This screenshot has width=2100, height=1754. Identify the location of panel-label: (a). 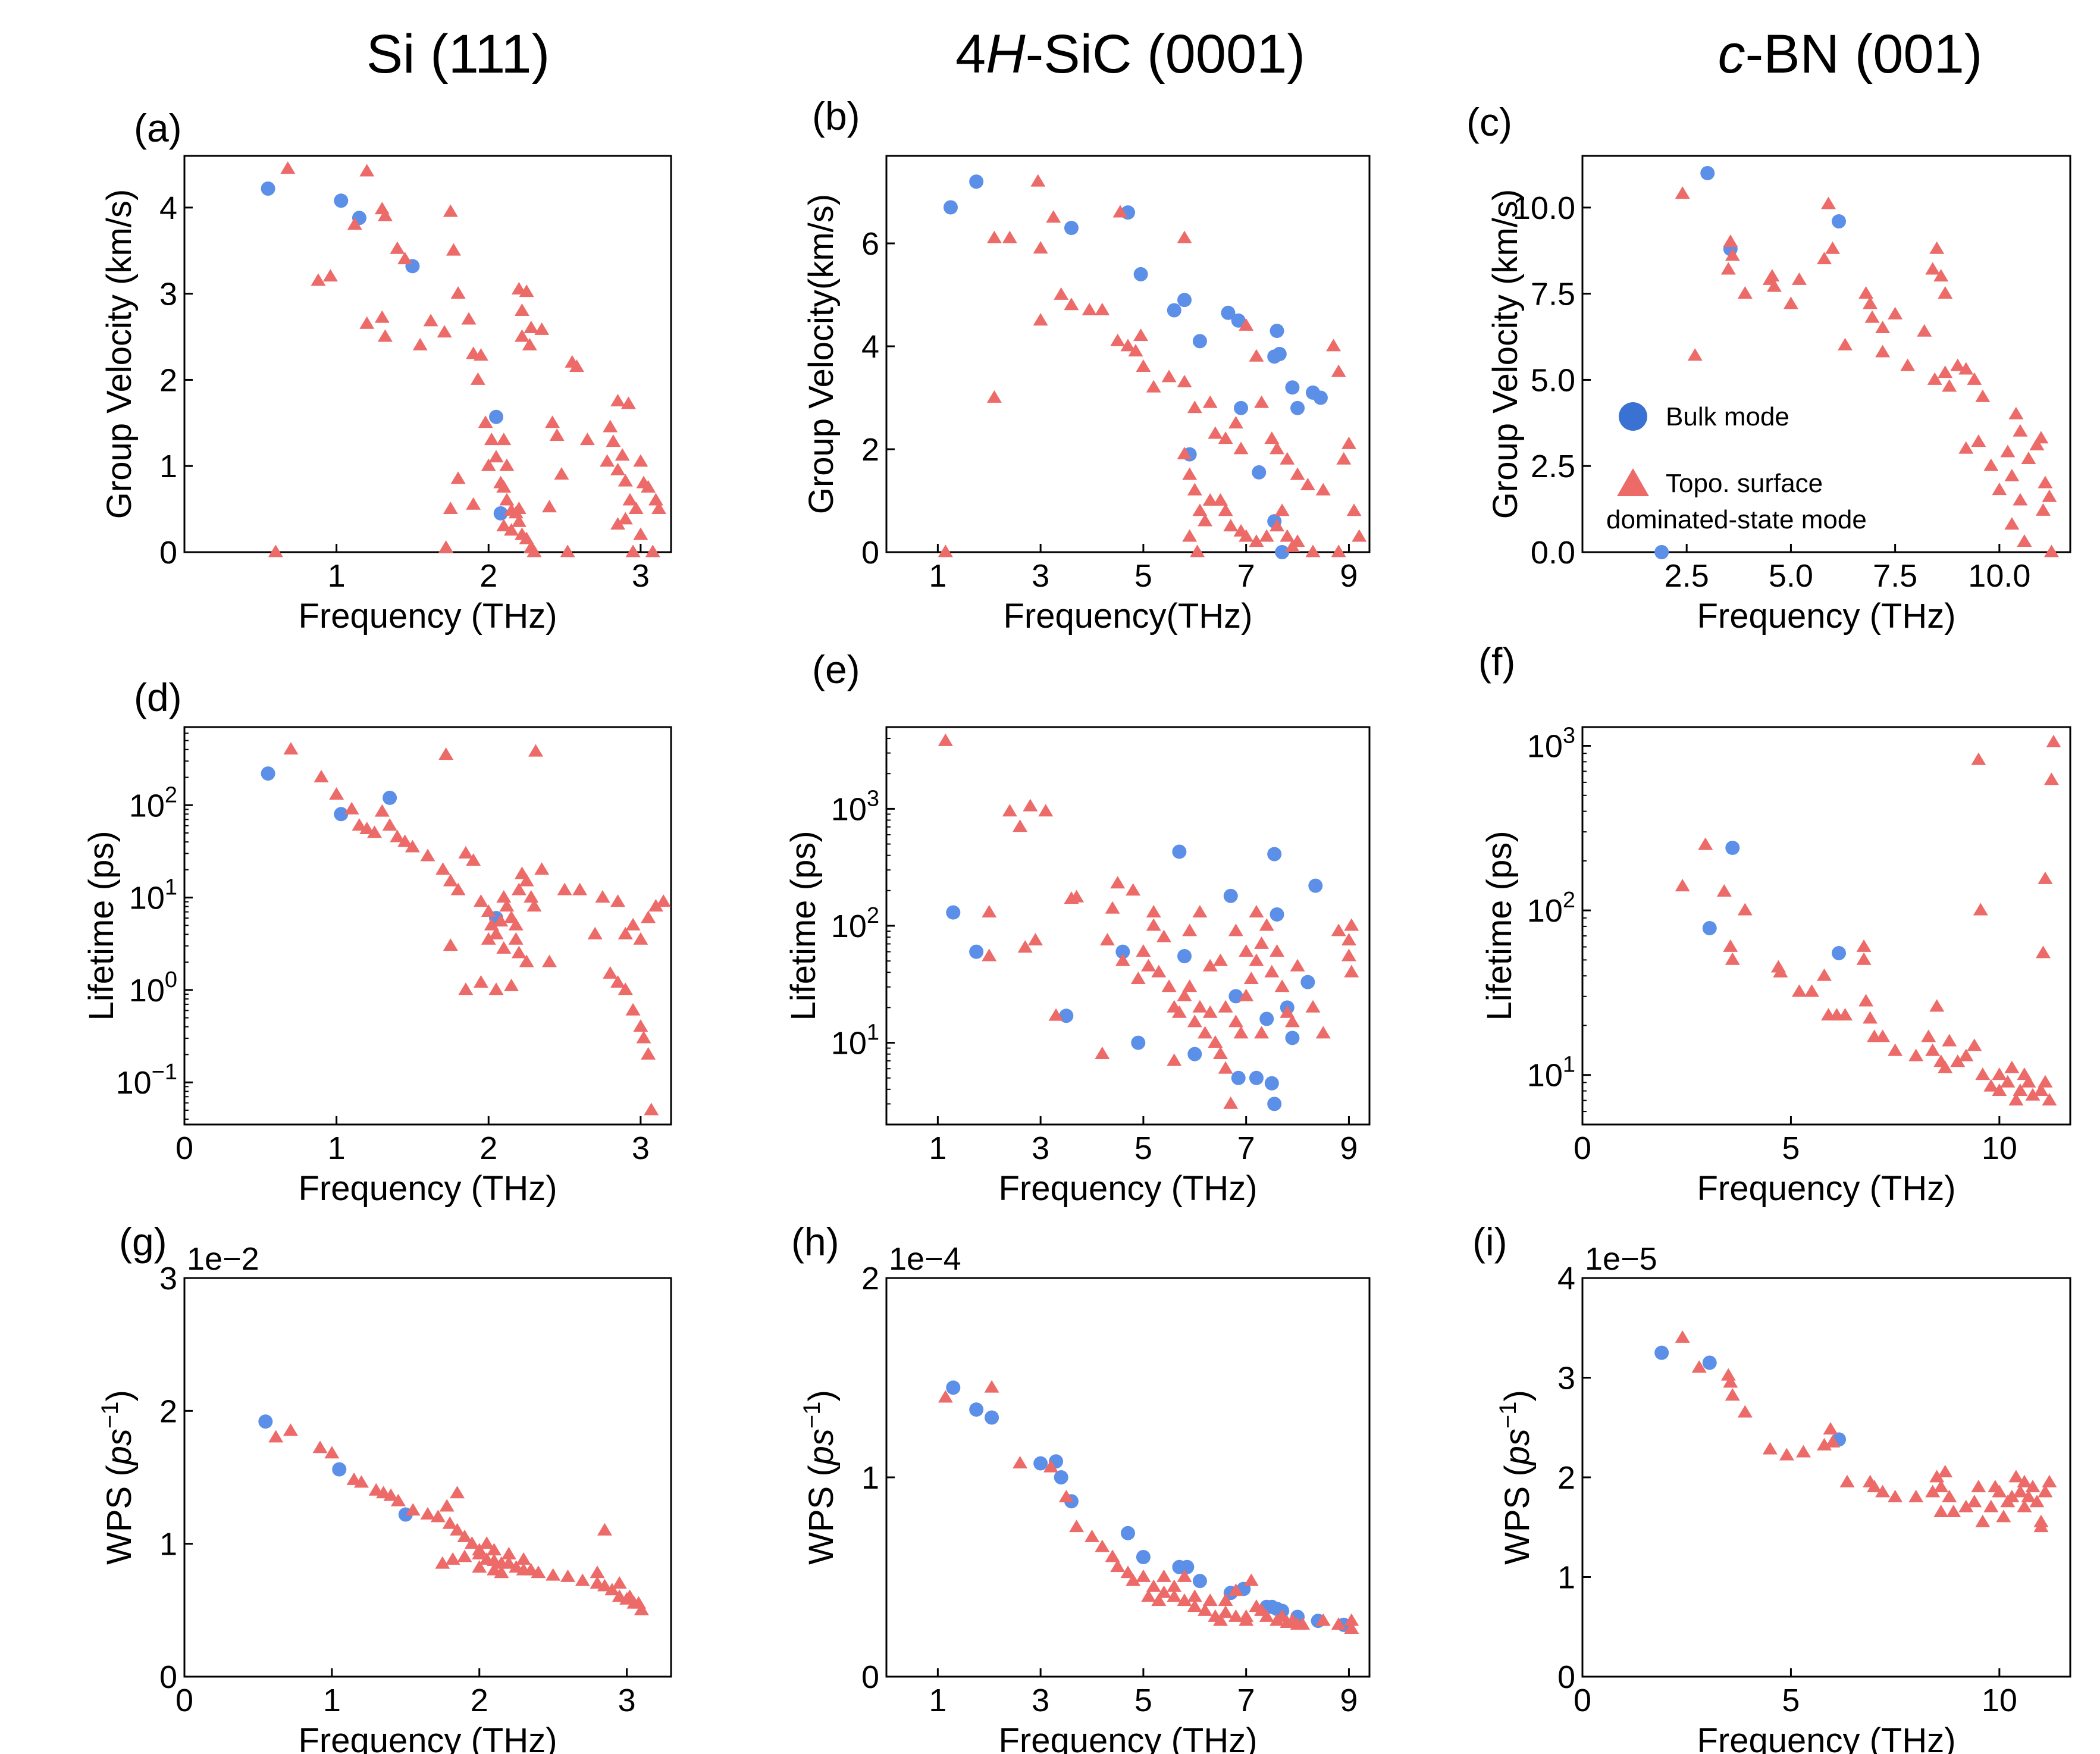
(158, 128).